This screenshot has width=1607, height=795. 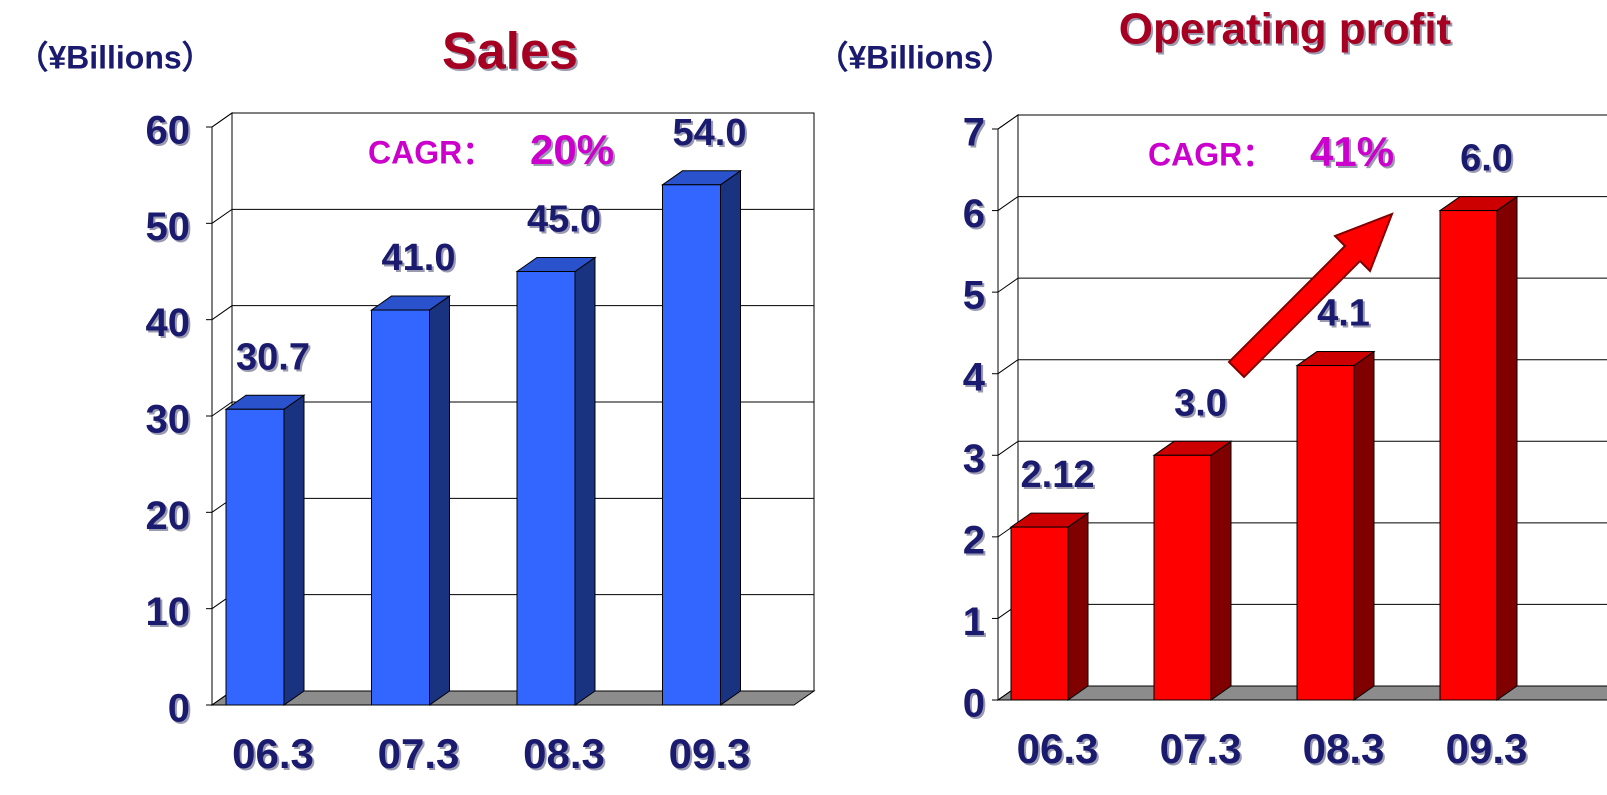 What do you see at coordinates (168, 323) in the screenshot?
I see `y-tick-label: 40` at bounding box center [168, 323].